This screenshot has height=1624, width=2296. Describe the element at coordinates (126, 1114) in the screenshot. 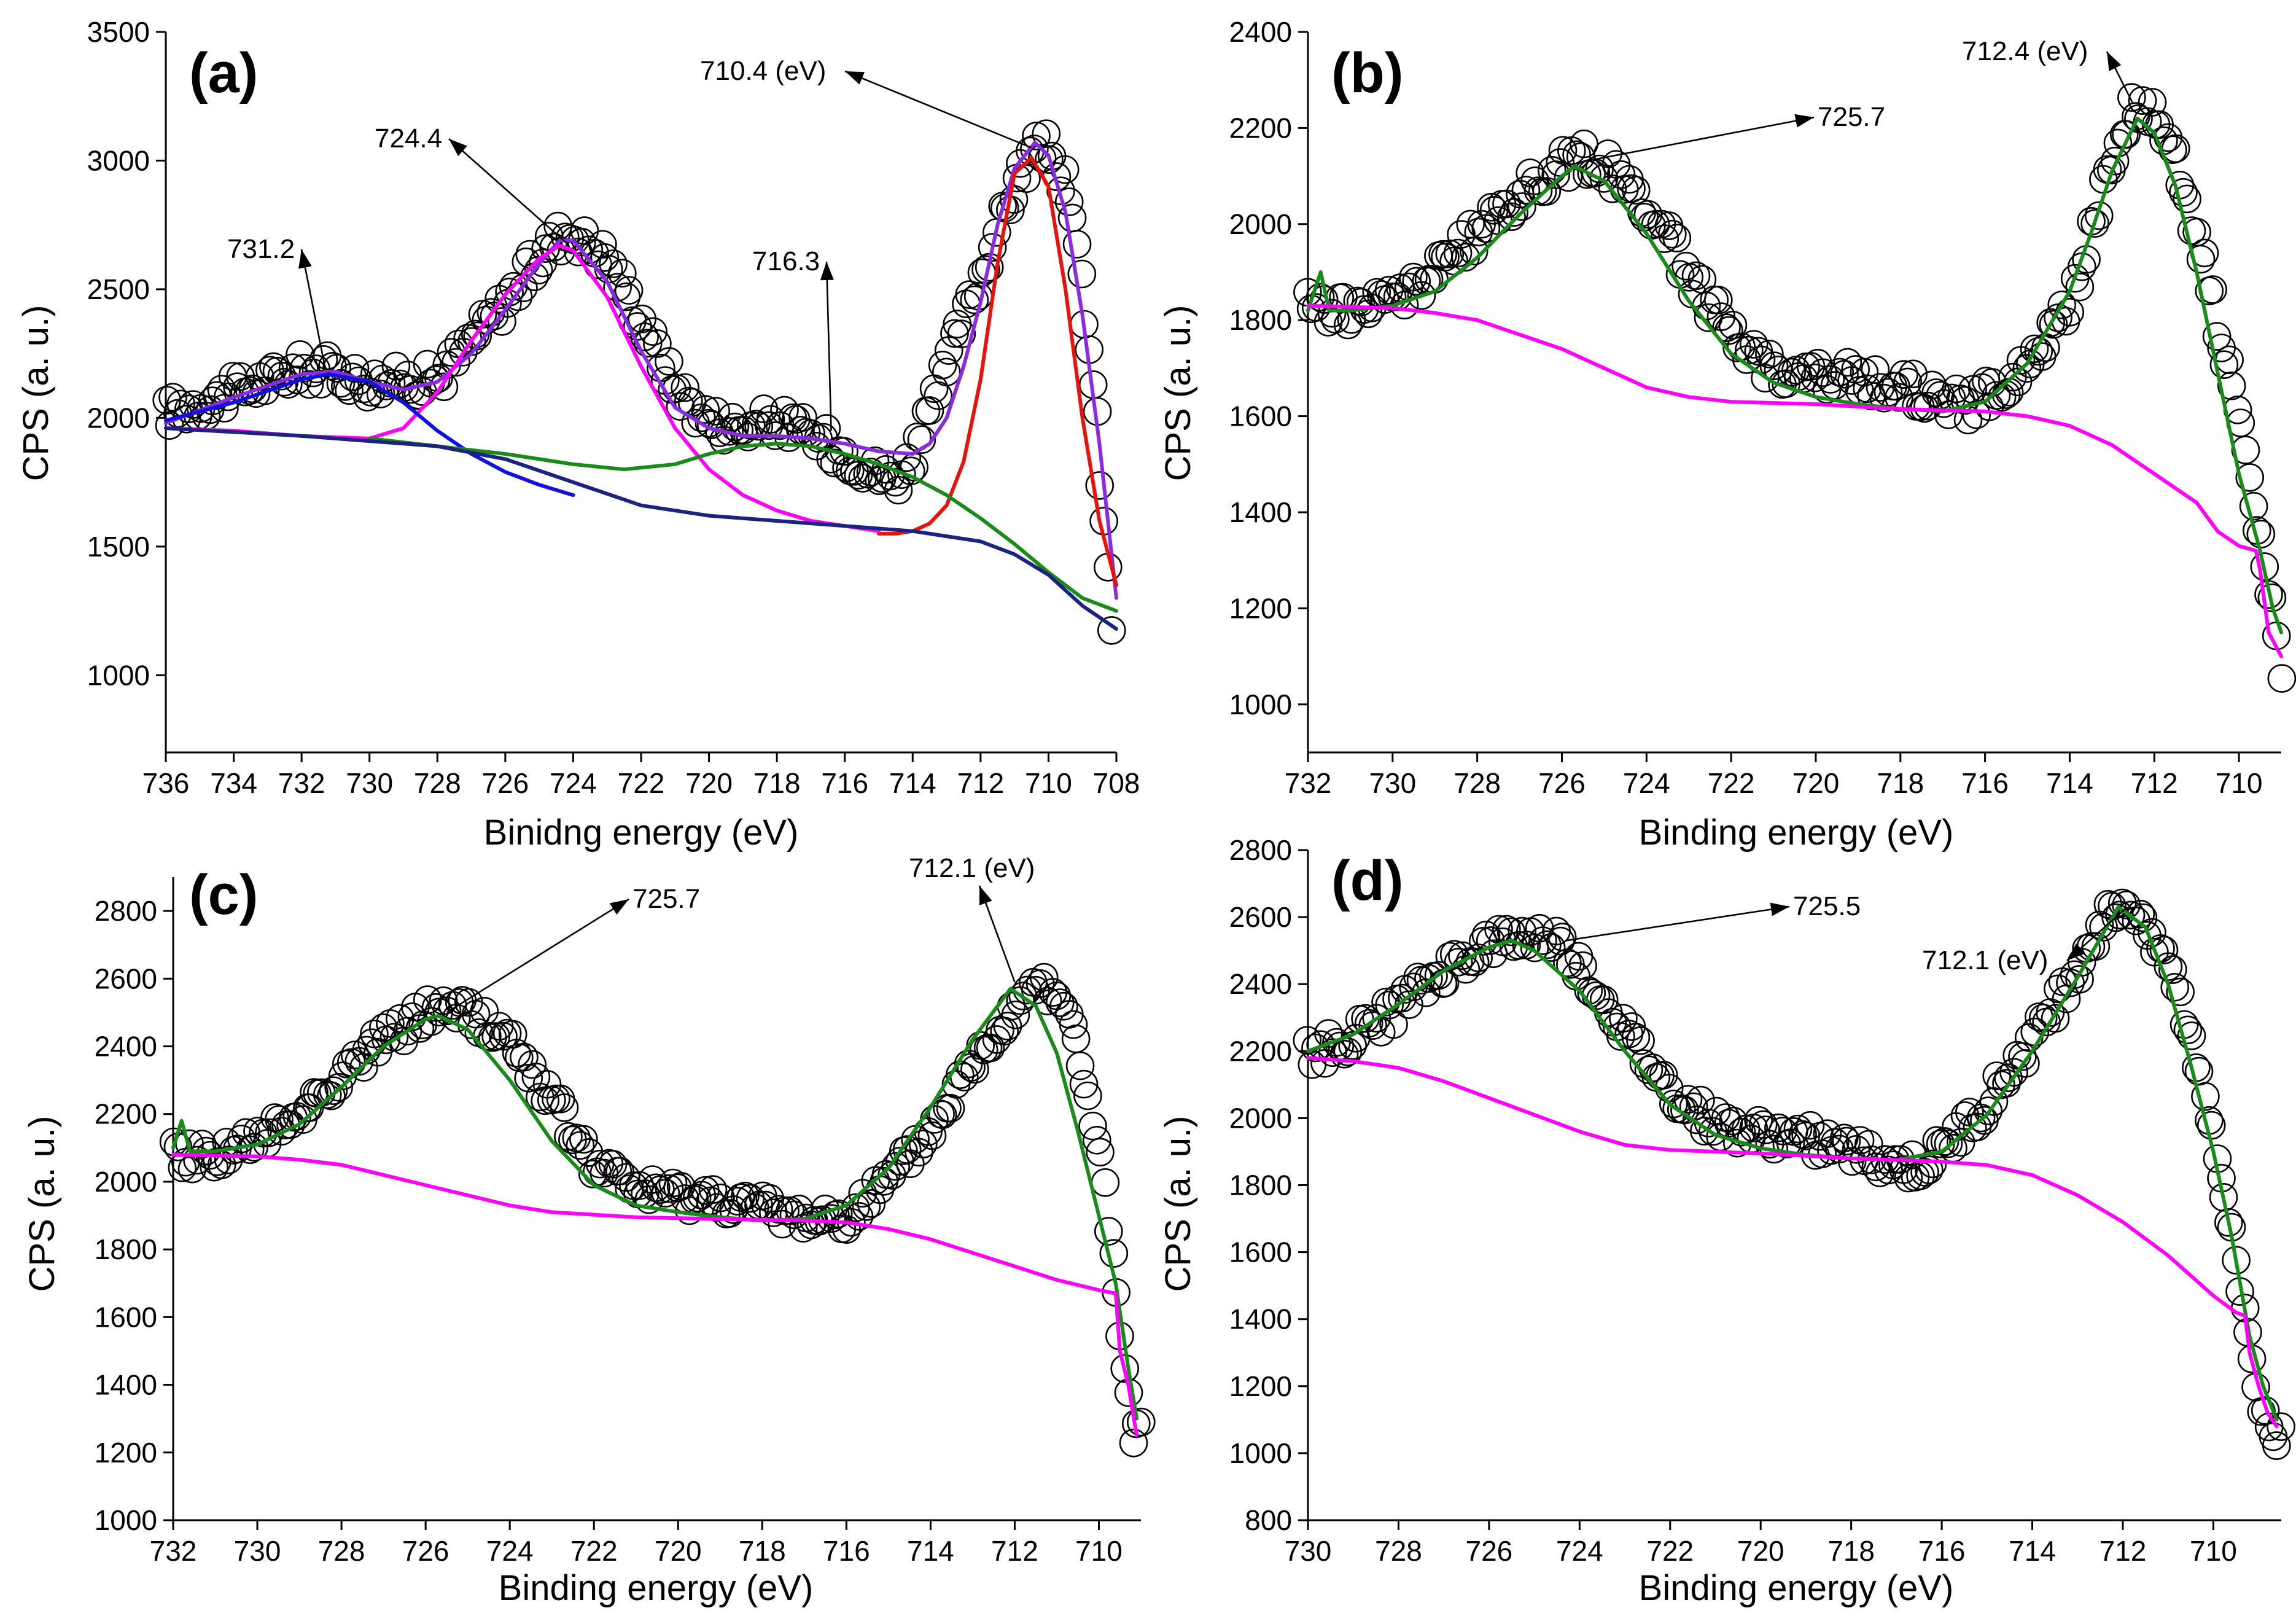

I see `y-tick-label: 2200` at that location.